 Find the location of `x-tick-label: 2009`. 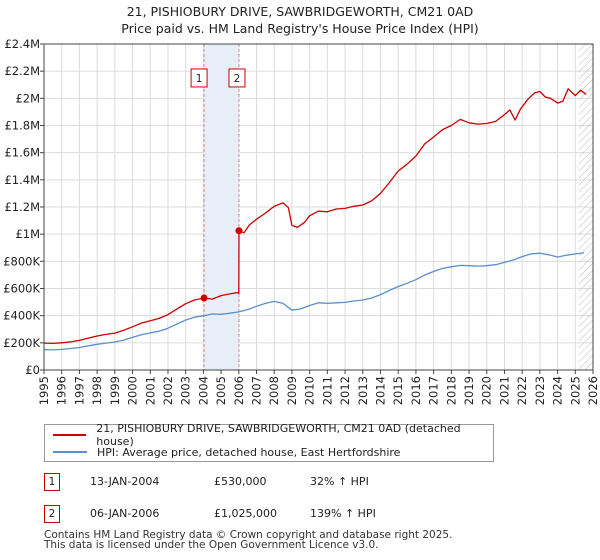

x-tick-label: 2009 is located at coordinates (292, 390).